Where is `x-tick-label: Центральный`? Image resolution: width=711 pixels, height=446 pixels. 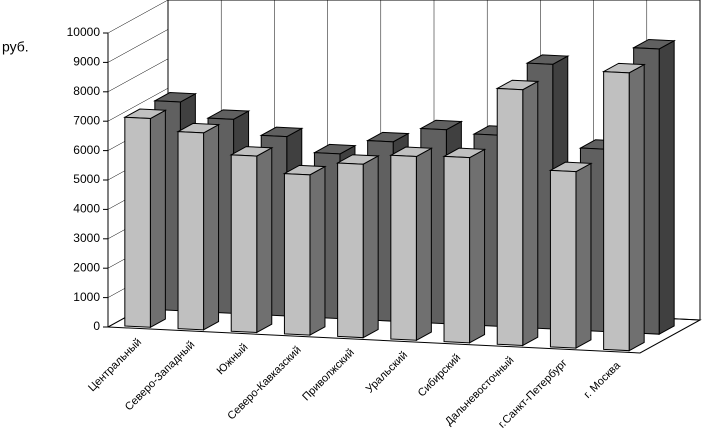
x-tick-label: Центральный is located at coordinates (115, 365).